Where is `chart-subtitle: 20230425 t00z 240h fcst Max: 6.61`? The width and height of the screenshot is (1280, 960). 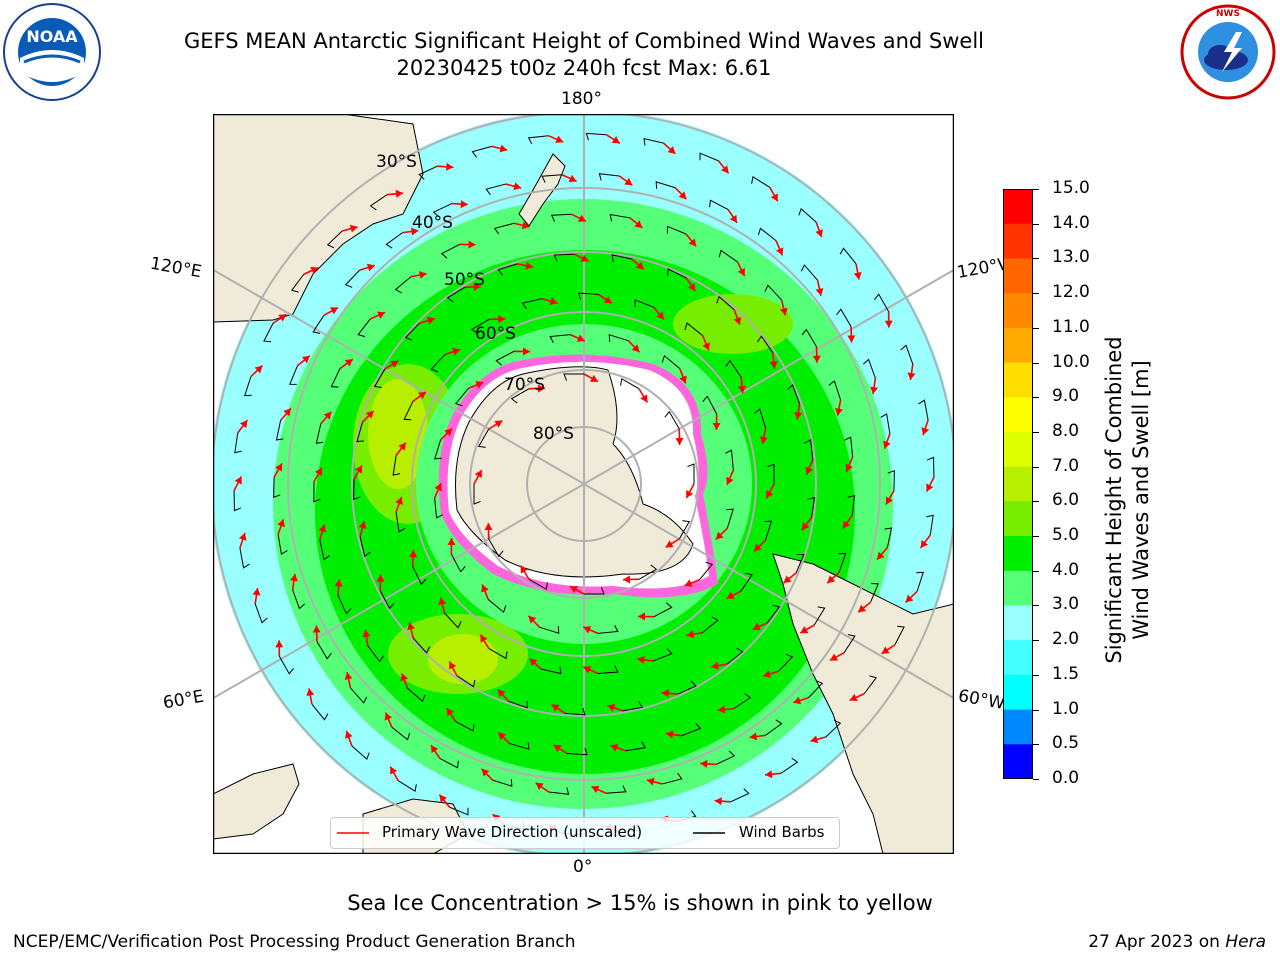 chart-subtitle: 20230425 t00z 240h fcst Max: 6.61 is located at coordinates (584, 68).